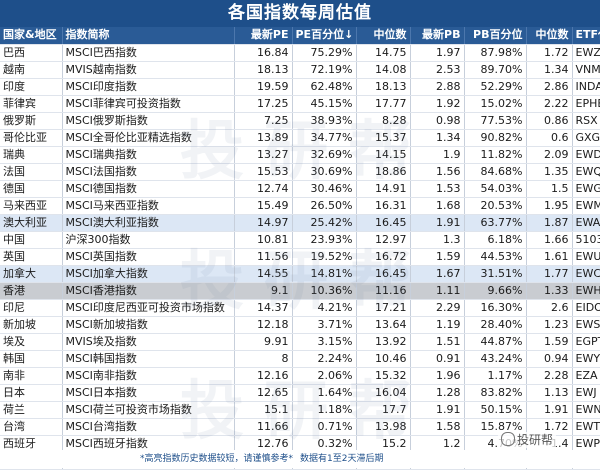 Image resolution: width=600 pixels, height=470 pixels. What do you see at coordinates (437, 172) in the screenshot?
I see `cell-pb: 1.56` at bounding box center [437, 172].